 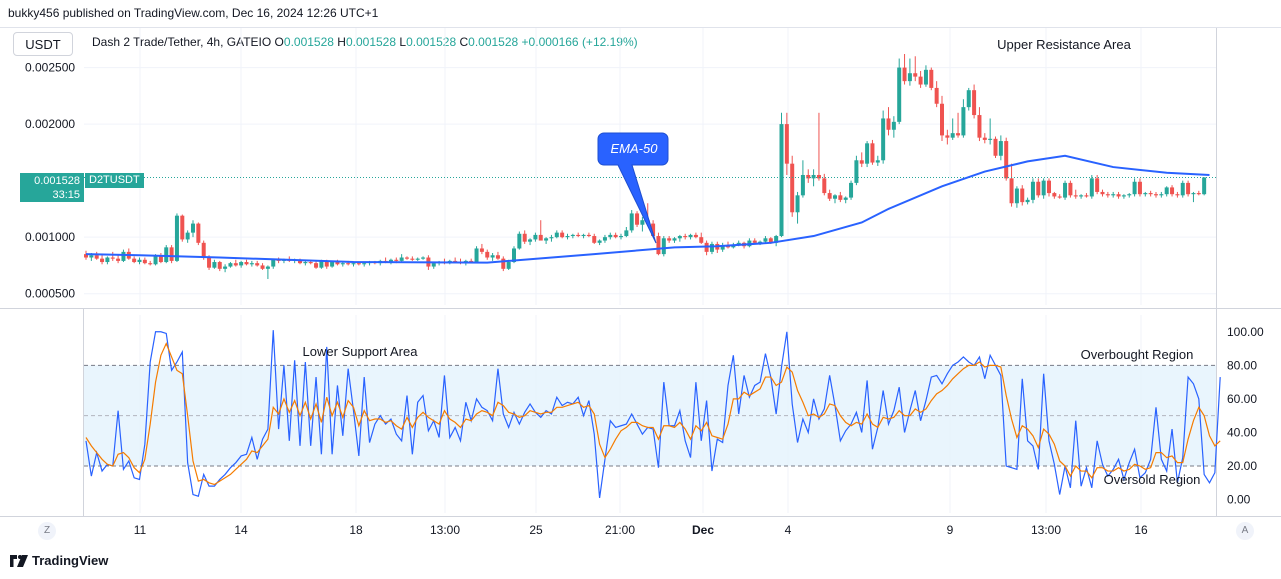 I want to click on overbought-label: Overbought Region, so click(x=1137, y=354).